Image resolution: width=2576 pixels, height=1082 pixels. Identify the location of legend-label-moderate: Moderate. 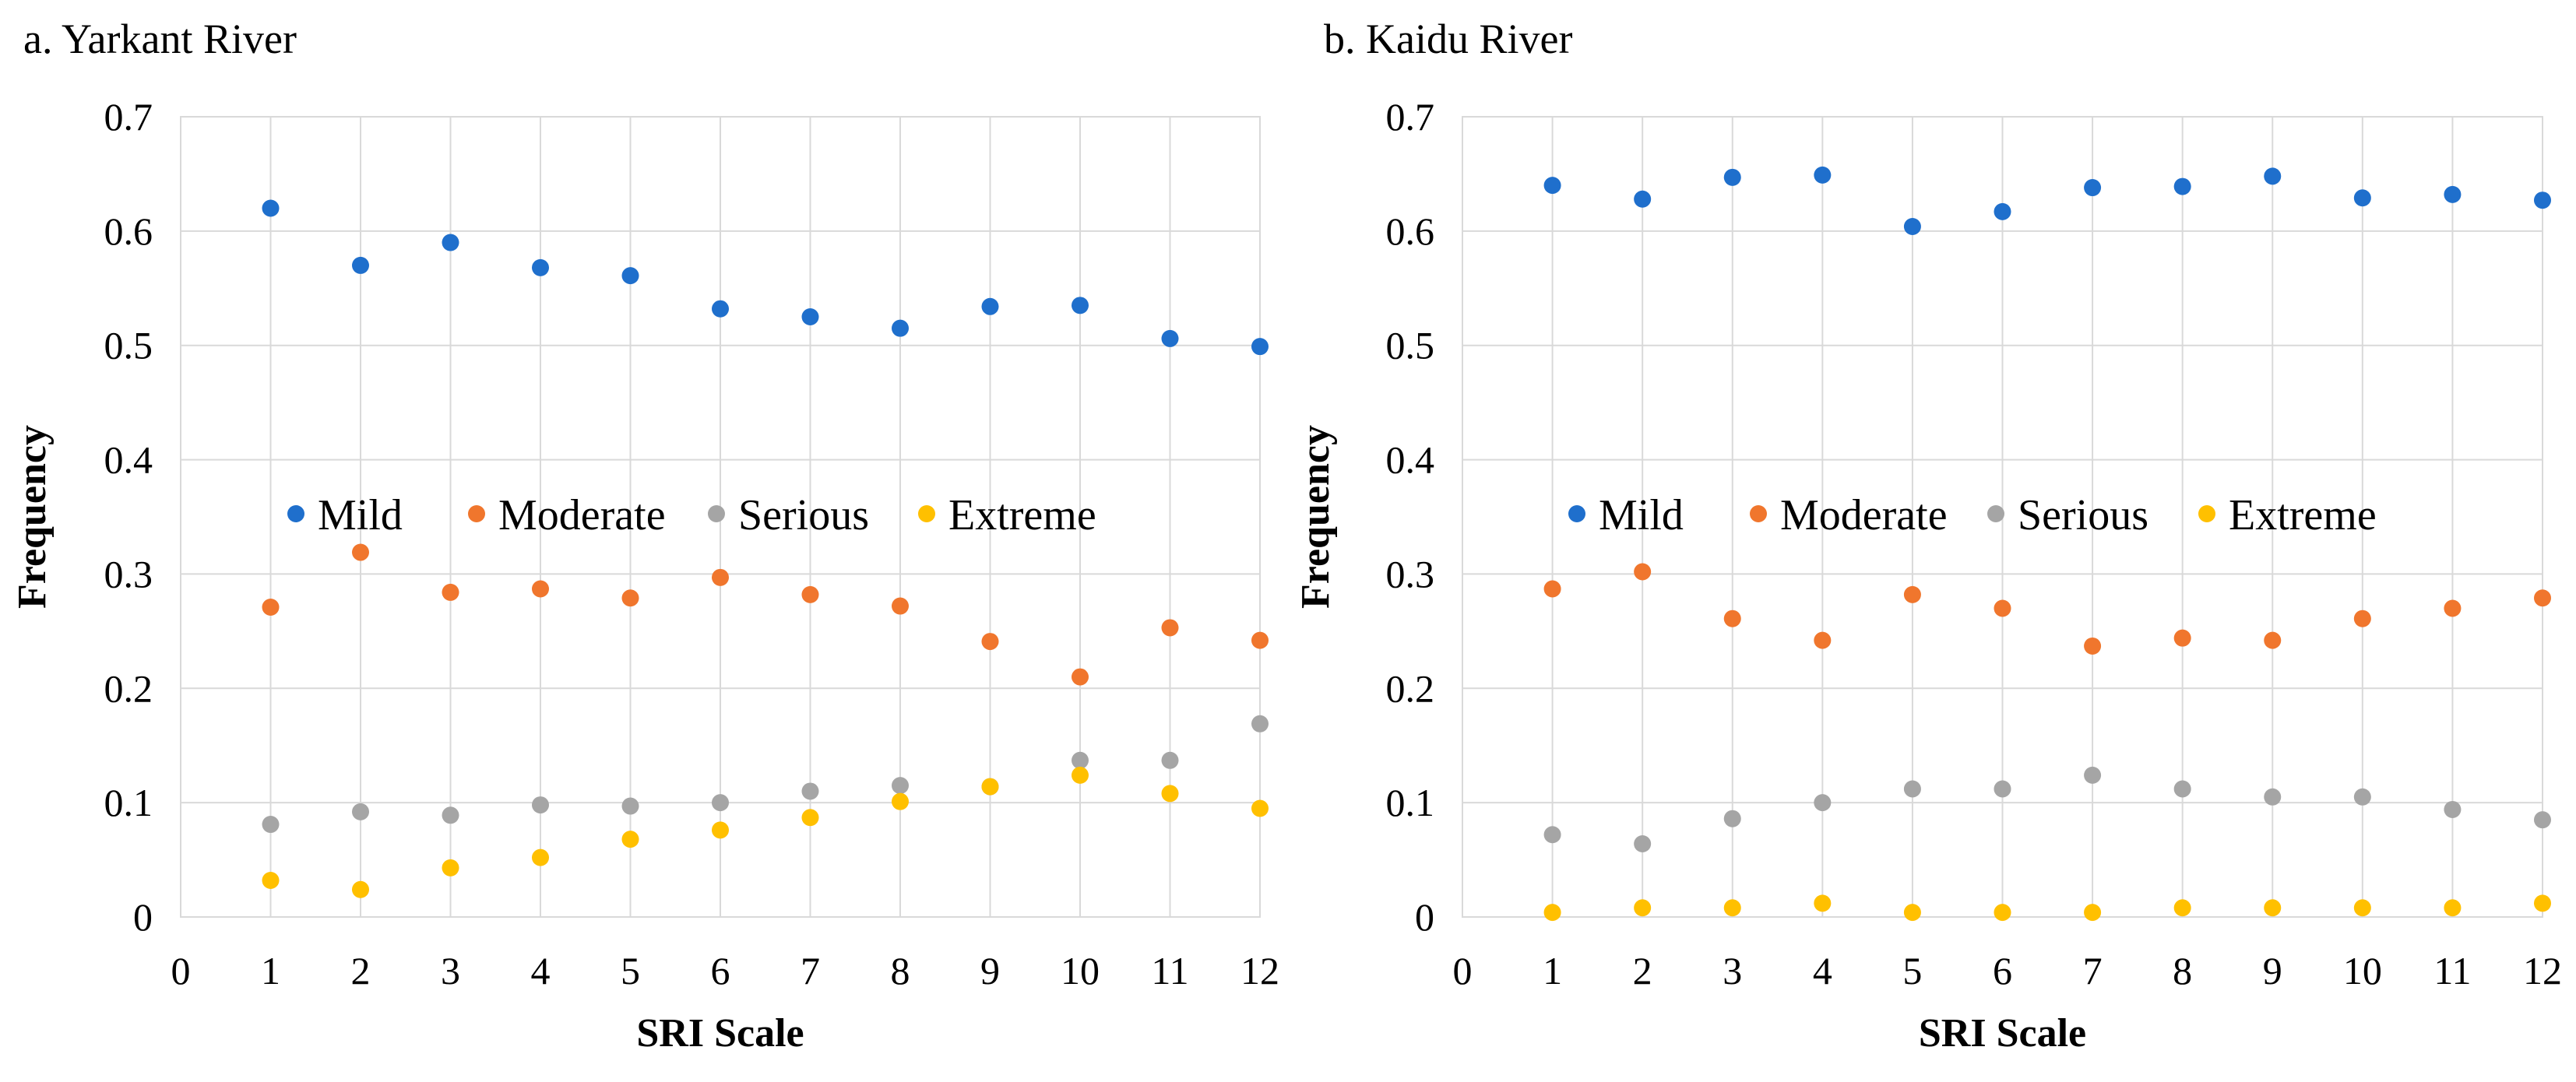
(1864, 515).